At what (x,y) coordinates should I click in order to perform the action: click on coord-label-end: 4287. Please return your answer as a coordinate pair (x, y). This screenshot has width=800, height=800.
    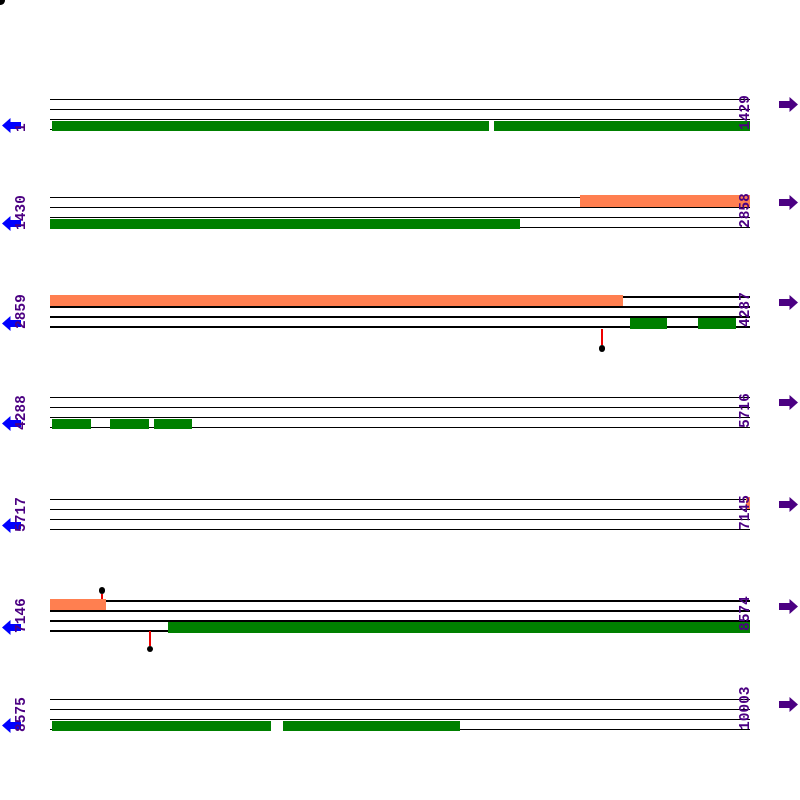
    Looking at the image, I should click on (745, 309).